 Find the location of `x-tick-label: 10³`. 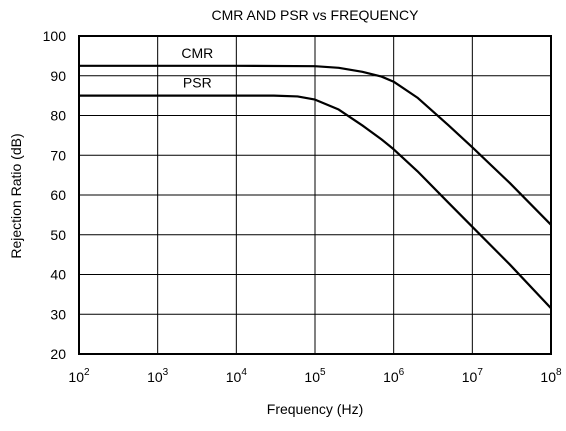

x-tick-label: 10³ is located at coordinates (158, 376).